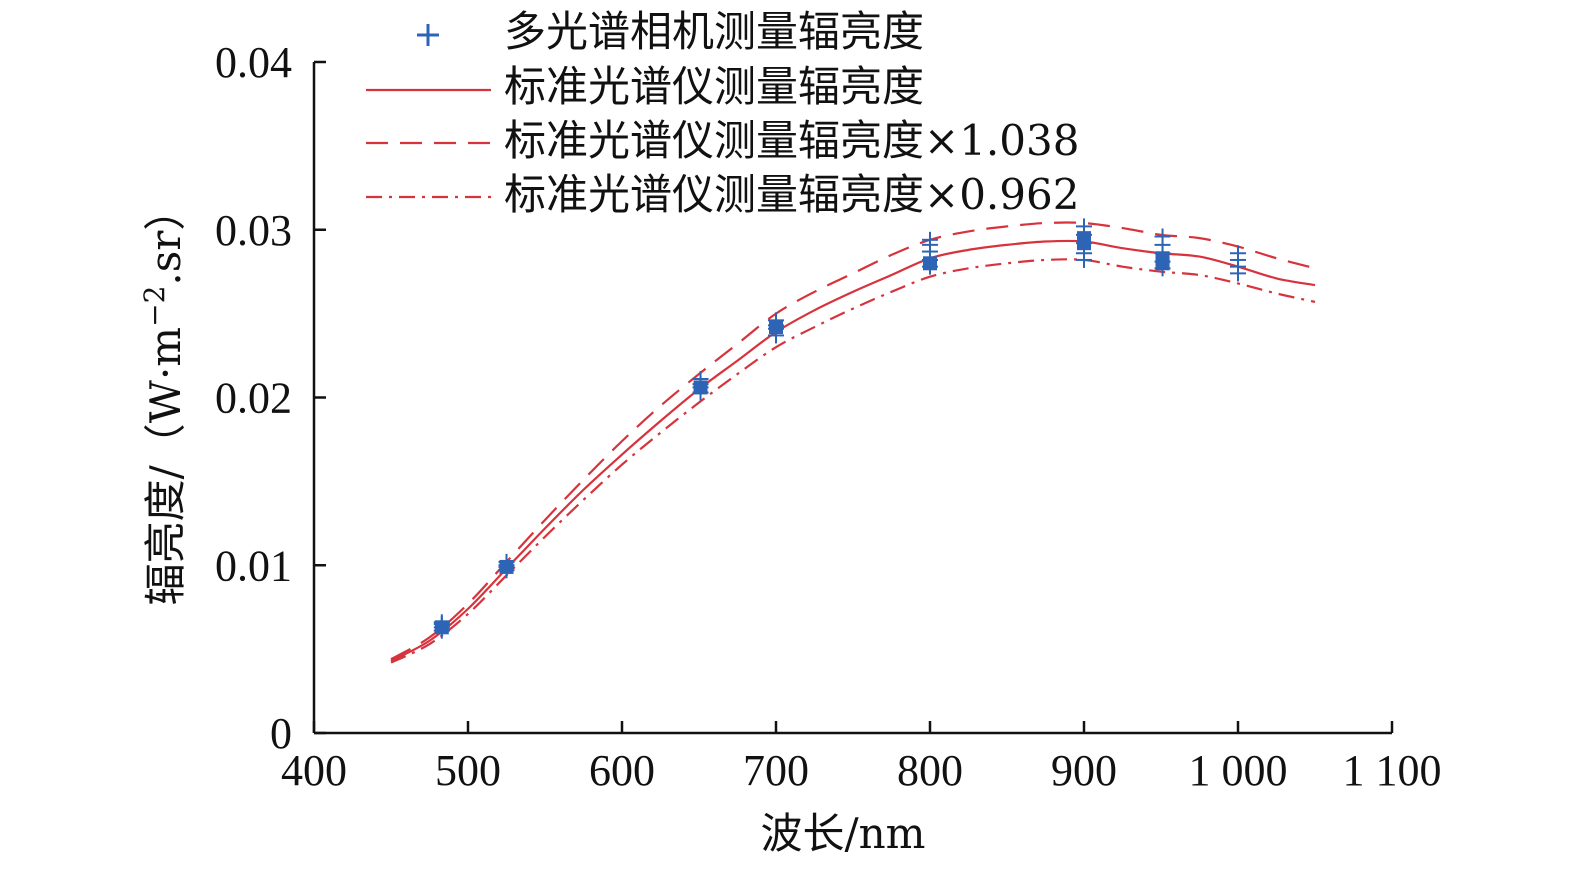  I want to click on legend-entry-spectrometer-high: 标准光谱仪测量辐亮度×1.038, so click(722, 140).